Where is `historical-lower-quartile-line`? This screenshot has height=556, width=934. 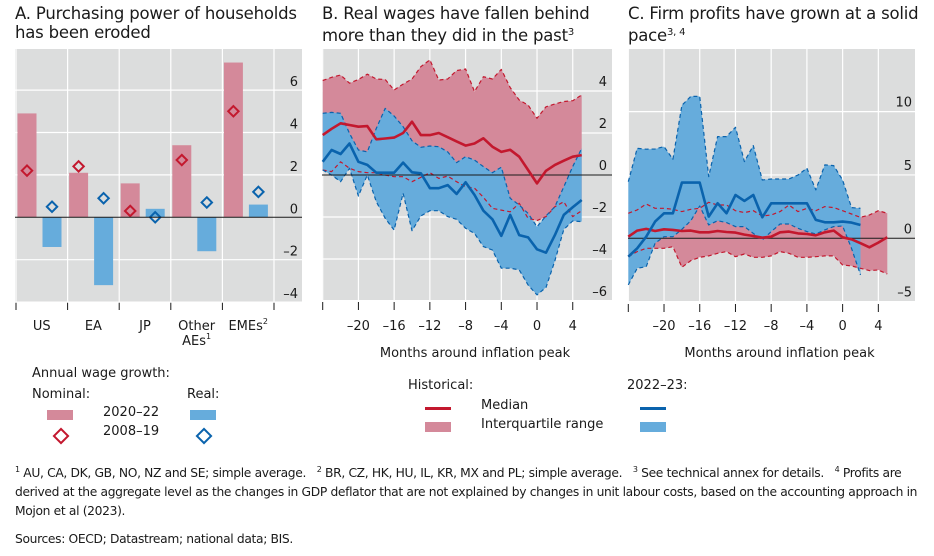 historical-lower-quartile-line is located at coordinates (452, 191).